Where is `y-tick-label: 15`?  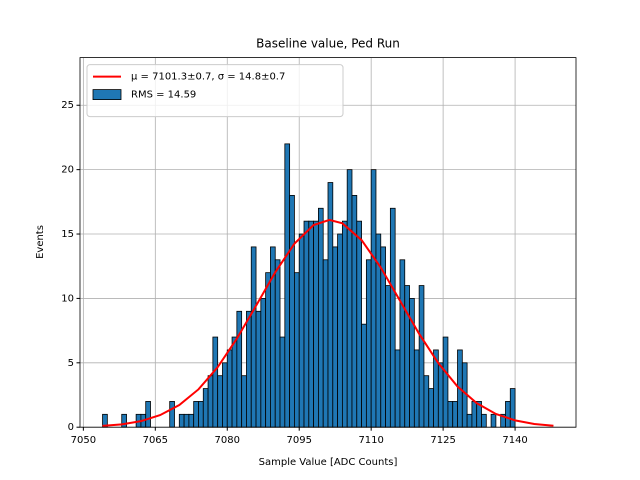 y-tick-label: 15 is located at coordinates (67, 234).